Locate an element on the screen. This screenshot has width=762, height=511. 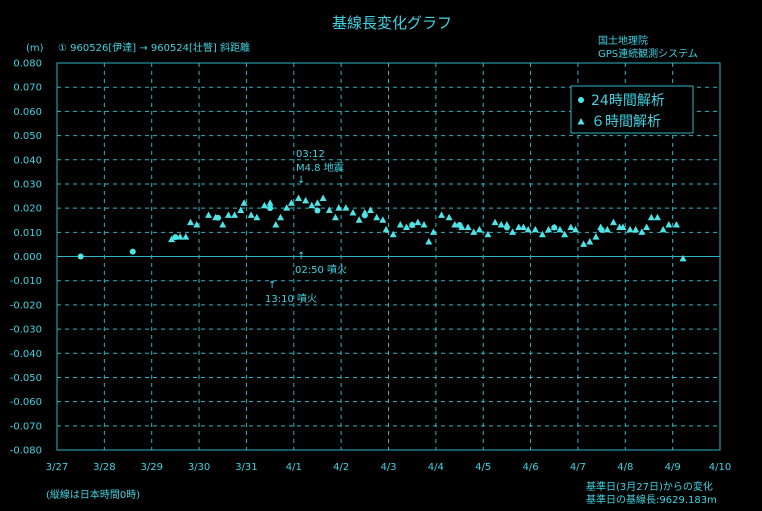
legend-box is located at coordinates (632, 109).